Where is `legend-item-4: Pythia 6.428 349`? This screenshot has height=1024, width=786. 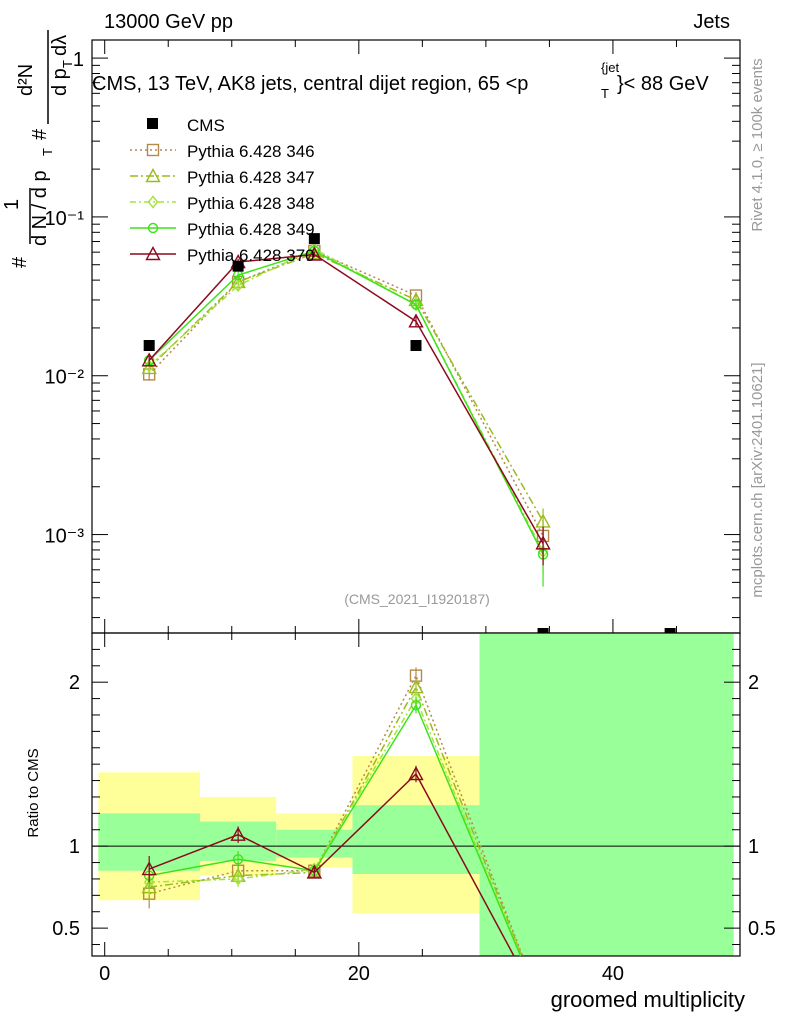
legend-item-4: Pythia 6.428 349 is located at coordinates (222, 229).